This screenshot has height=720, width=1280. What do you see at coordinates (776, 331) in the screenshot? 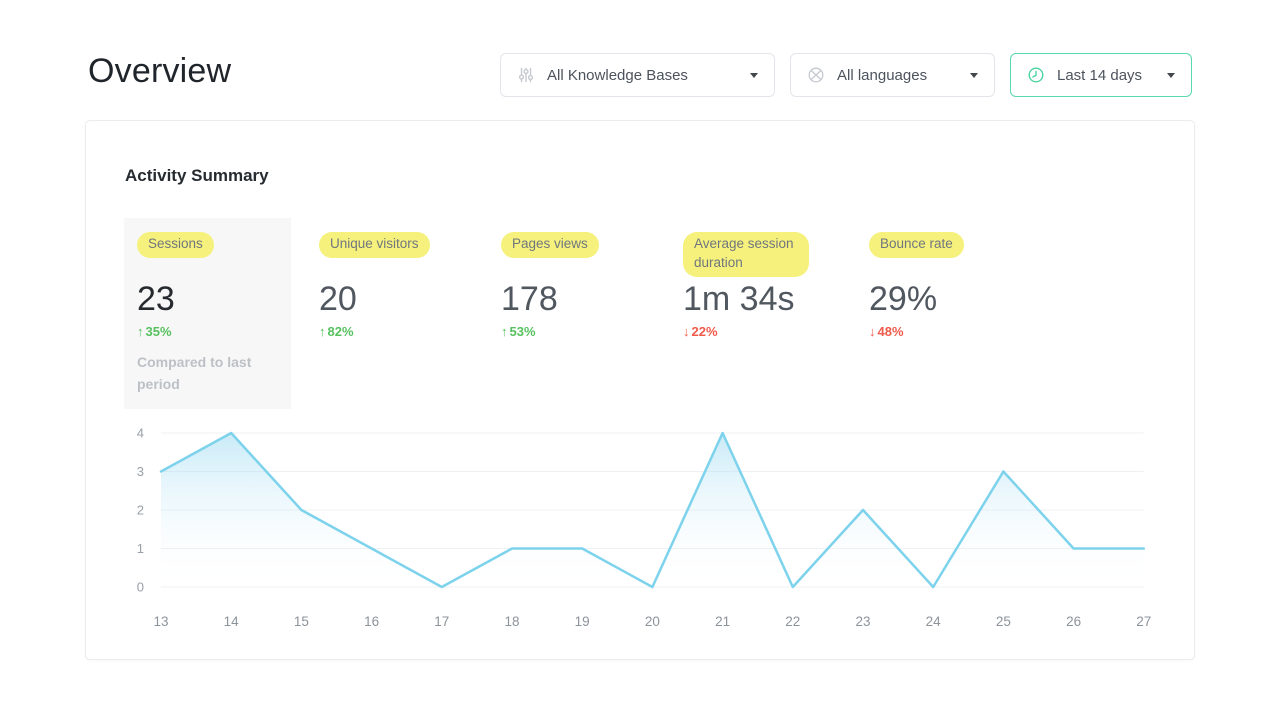
I see `metric-change: ↓ 22%` at bounding box center [776, 331].